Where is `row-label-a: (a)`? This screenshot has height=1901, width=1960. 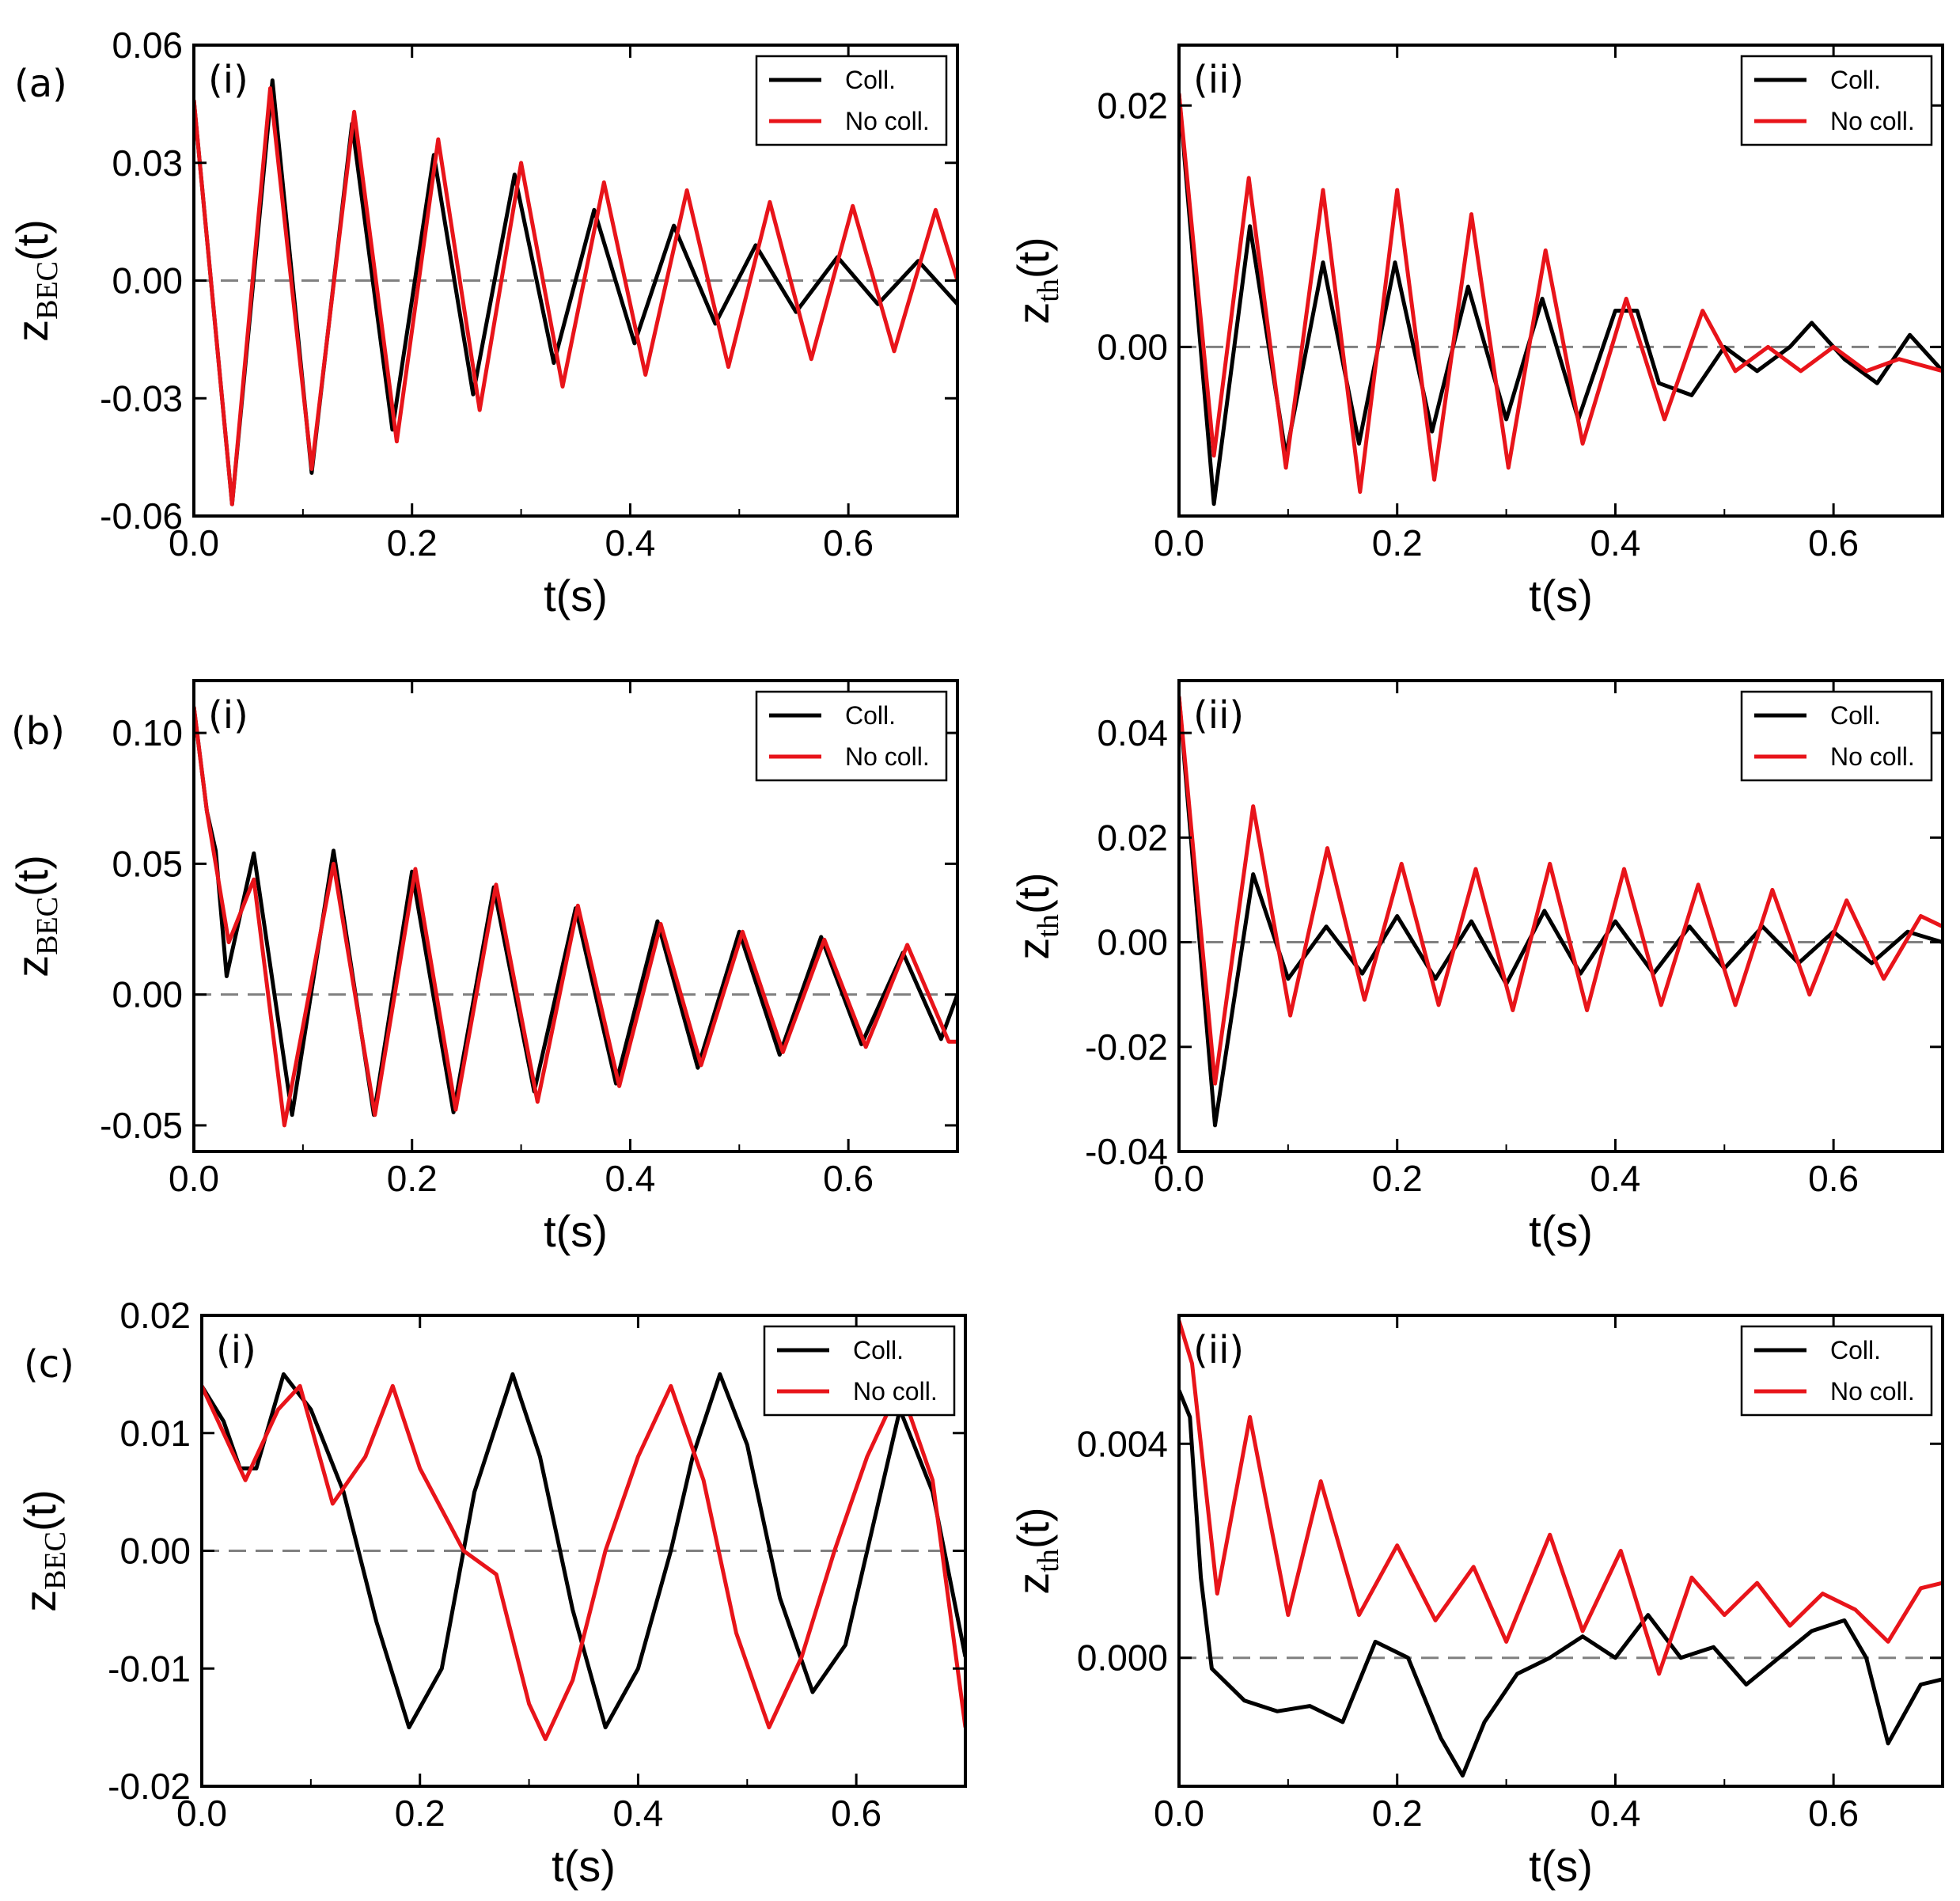 row-label-a: (a) is located at coordinates (40, 84).